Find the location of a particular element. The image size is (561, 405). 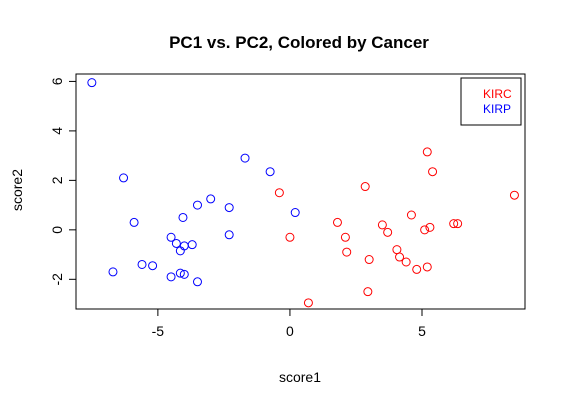

x-axis: -5 0 5 is located at coordinates (289, 323).